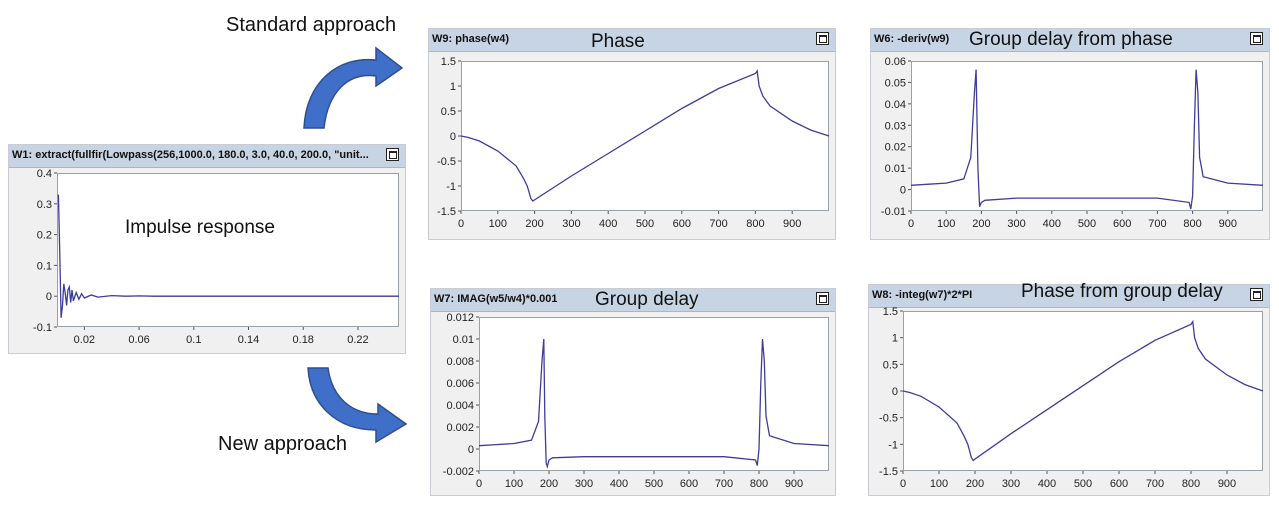 This screenshot has height=508, width=1279. I want to click on plot-label: Impulse response, so click(200, 227).